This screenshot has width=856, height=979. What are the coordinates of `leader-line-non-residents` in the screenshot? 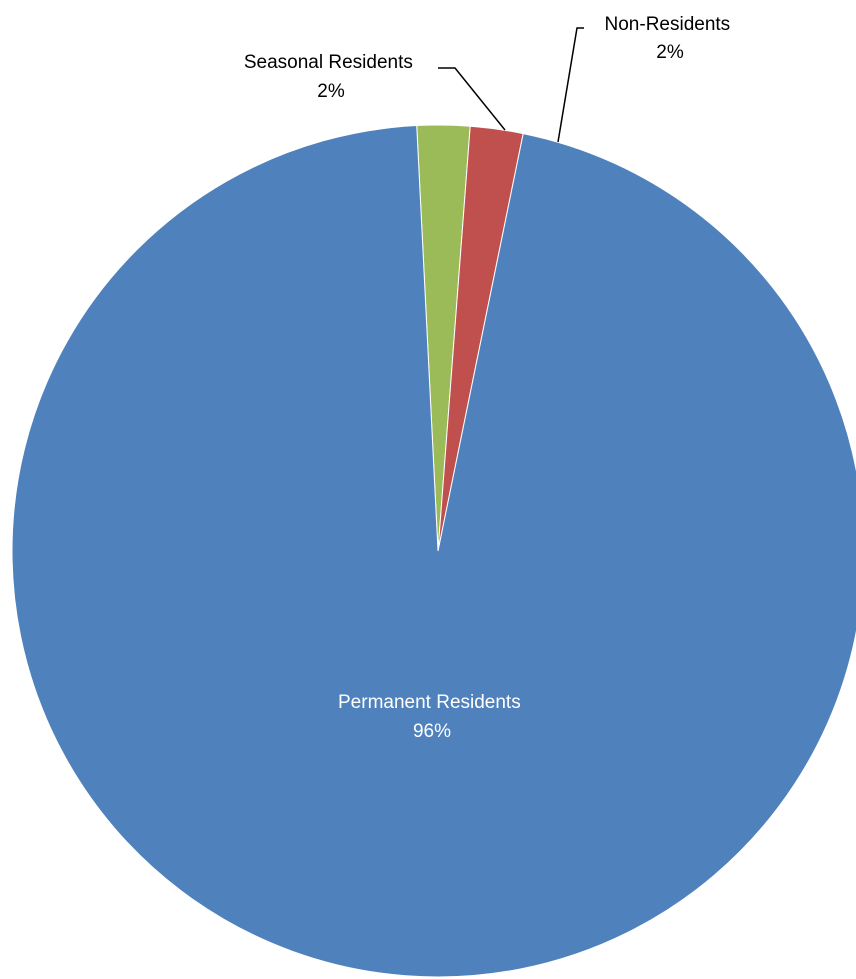 It's located at (570, 85).